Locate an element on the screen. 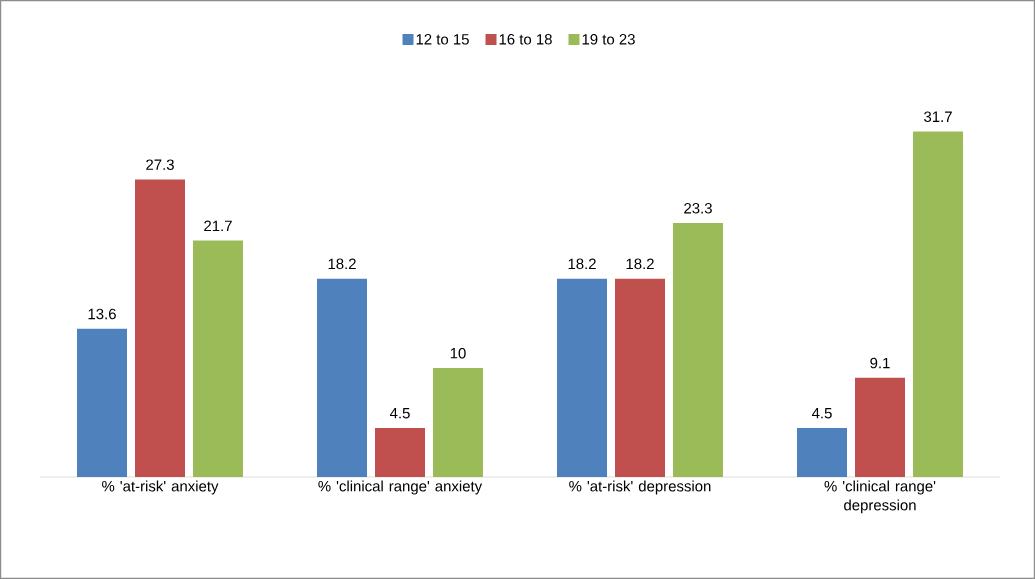  data-label: 13.6 is located at coordinates (102, 314).